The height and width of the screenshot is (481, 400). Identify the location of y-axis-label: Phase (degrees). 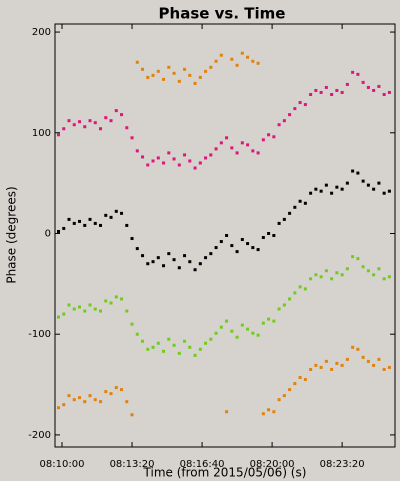
(12, 234).